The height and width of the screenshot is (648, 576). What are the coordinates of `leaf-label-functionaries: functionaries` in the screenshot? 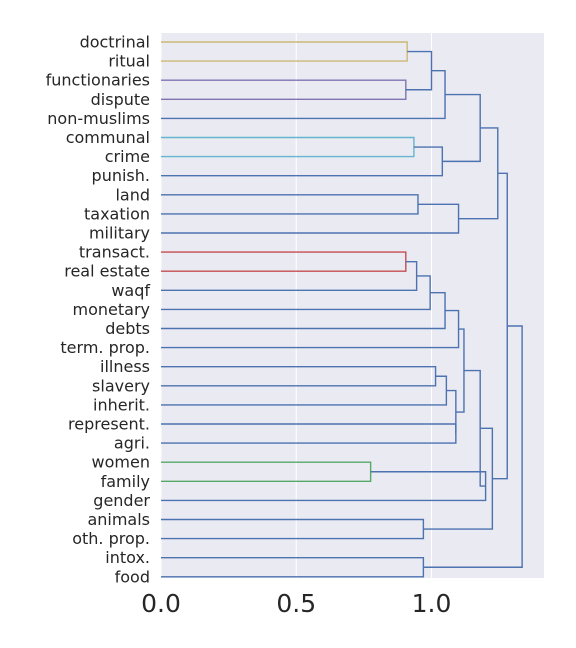 It's located at (98, 80).